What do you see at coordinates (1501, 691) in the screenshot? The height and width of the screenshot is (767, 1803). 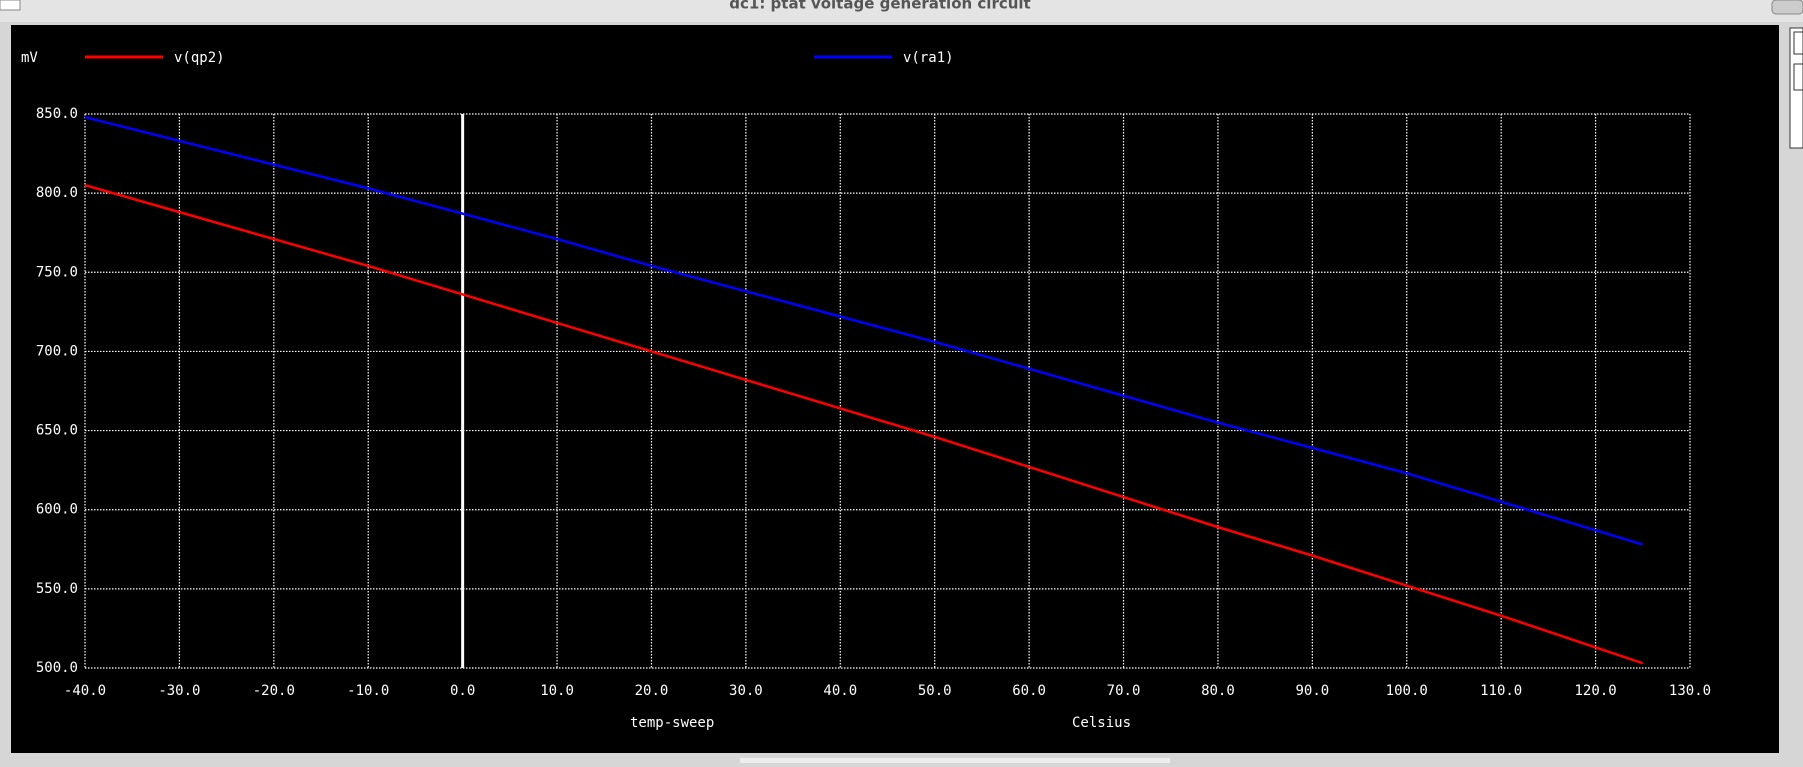 I see `x-tick-label: 110.0` at bounding box center [1501, 691].